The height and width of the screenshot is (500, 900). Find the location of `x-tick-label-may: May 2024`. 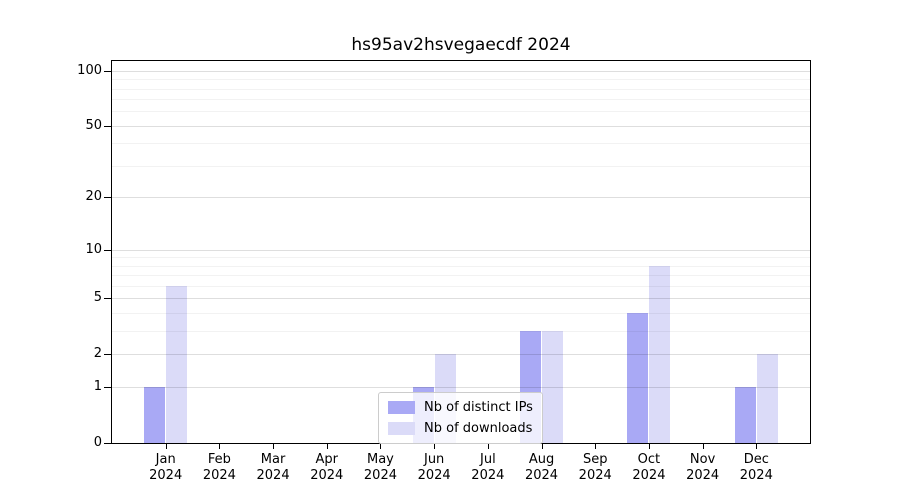

x-tick-label-may: May 2024 is located at coordinates (380, 467).